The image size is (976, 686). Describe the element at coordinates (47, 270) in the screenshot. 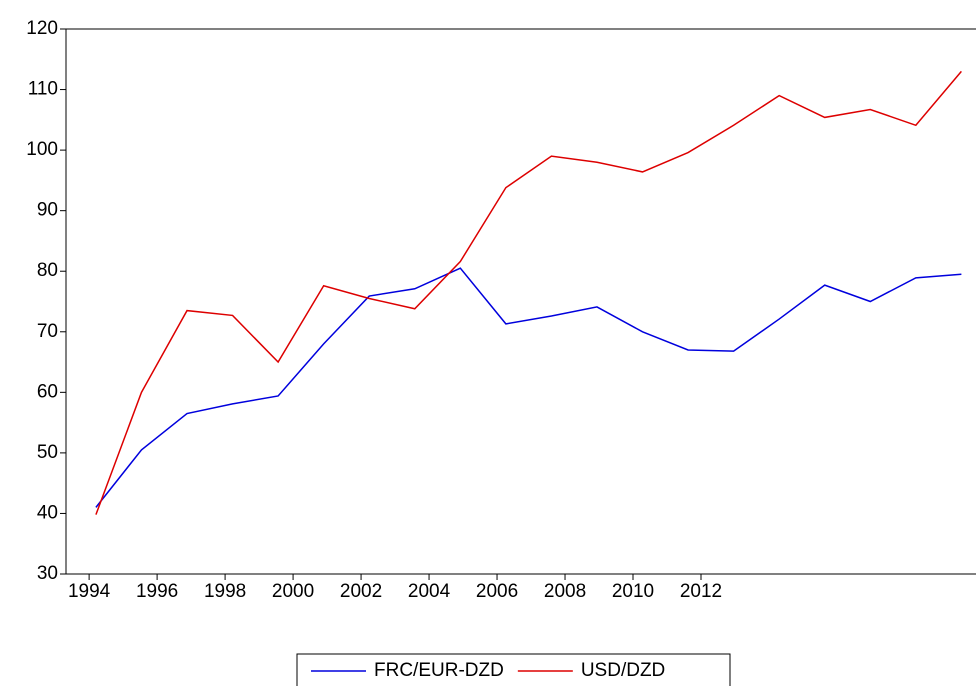

I see `y-tick-label: 80` at that location.